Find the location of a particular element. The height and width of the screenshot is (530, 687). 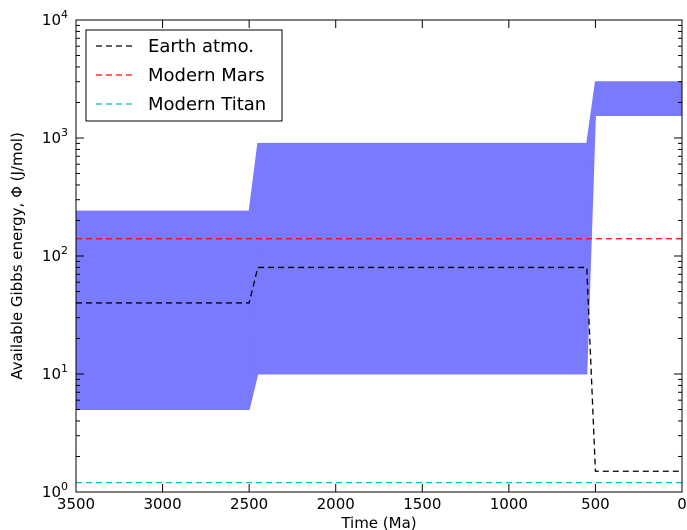

x-tick-label: 3500 is located at coordinates (76, 504).